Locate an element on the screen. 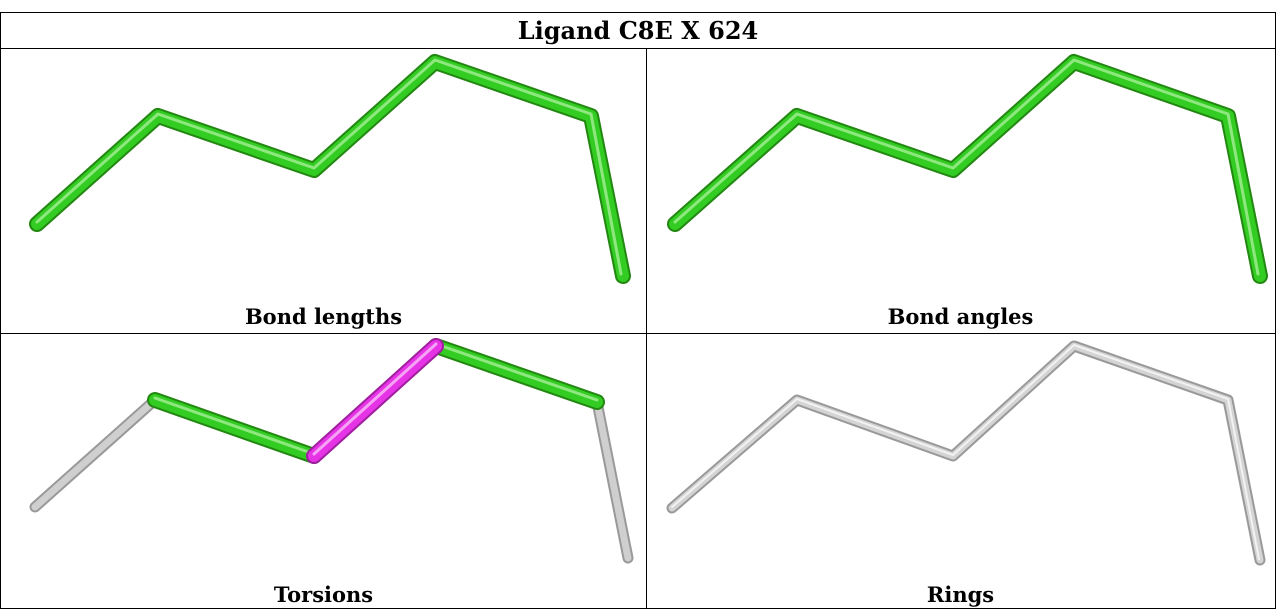 The image size is (1276, 610). caption-torsions: Torsions is located at coordinates (323, 594).